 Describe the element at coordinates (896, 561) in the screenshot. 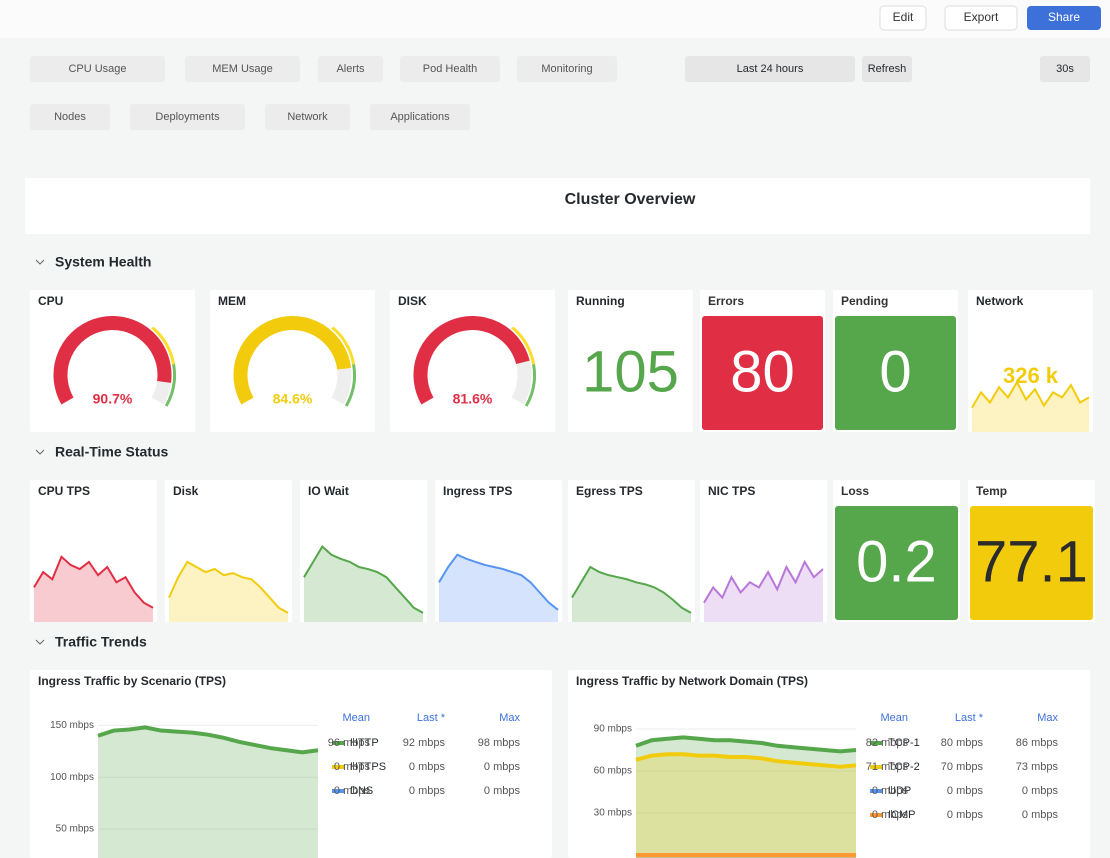

I see `stat-value: 0.2` at that location.